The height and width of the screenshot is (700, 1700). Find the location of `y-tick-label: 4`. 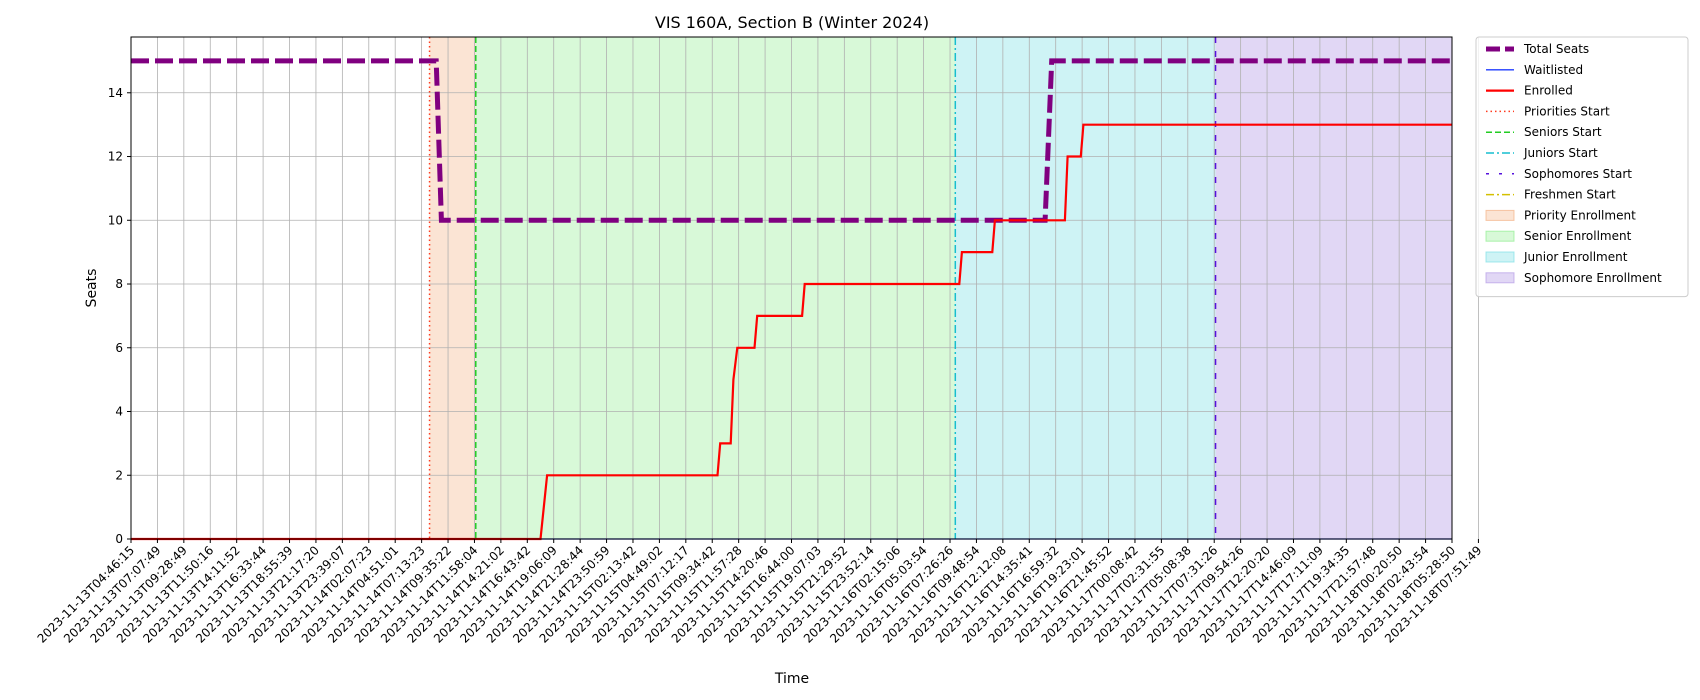

y-tick-label: 4 is located at coordinates (119, 412).